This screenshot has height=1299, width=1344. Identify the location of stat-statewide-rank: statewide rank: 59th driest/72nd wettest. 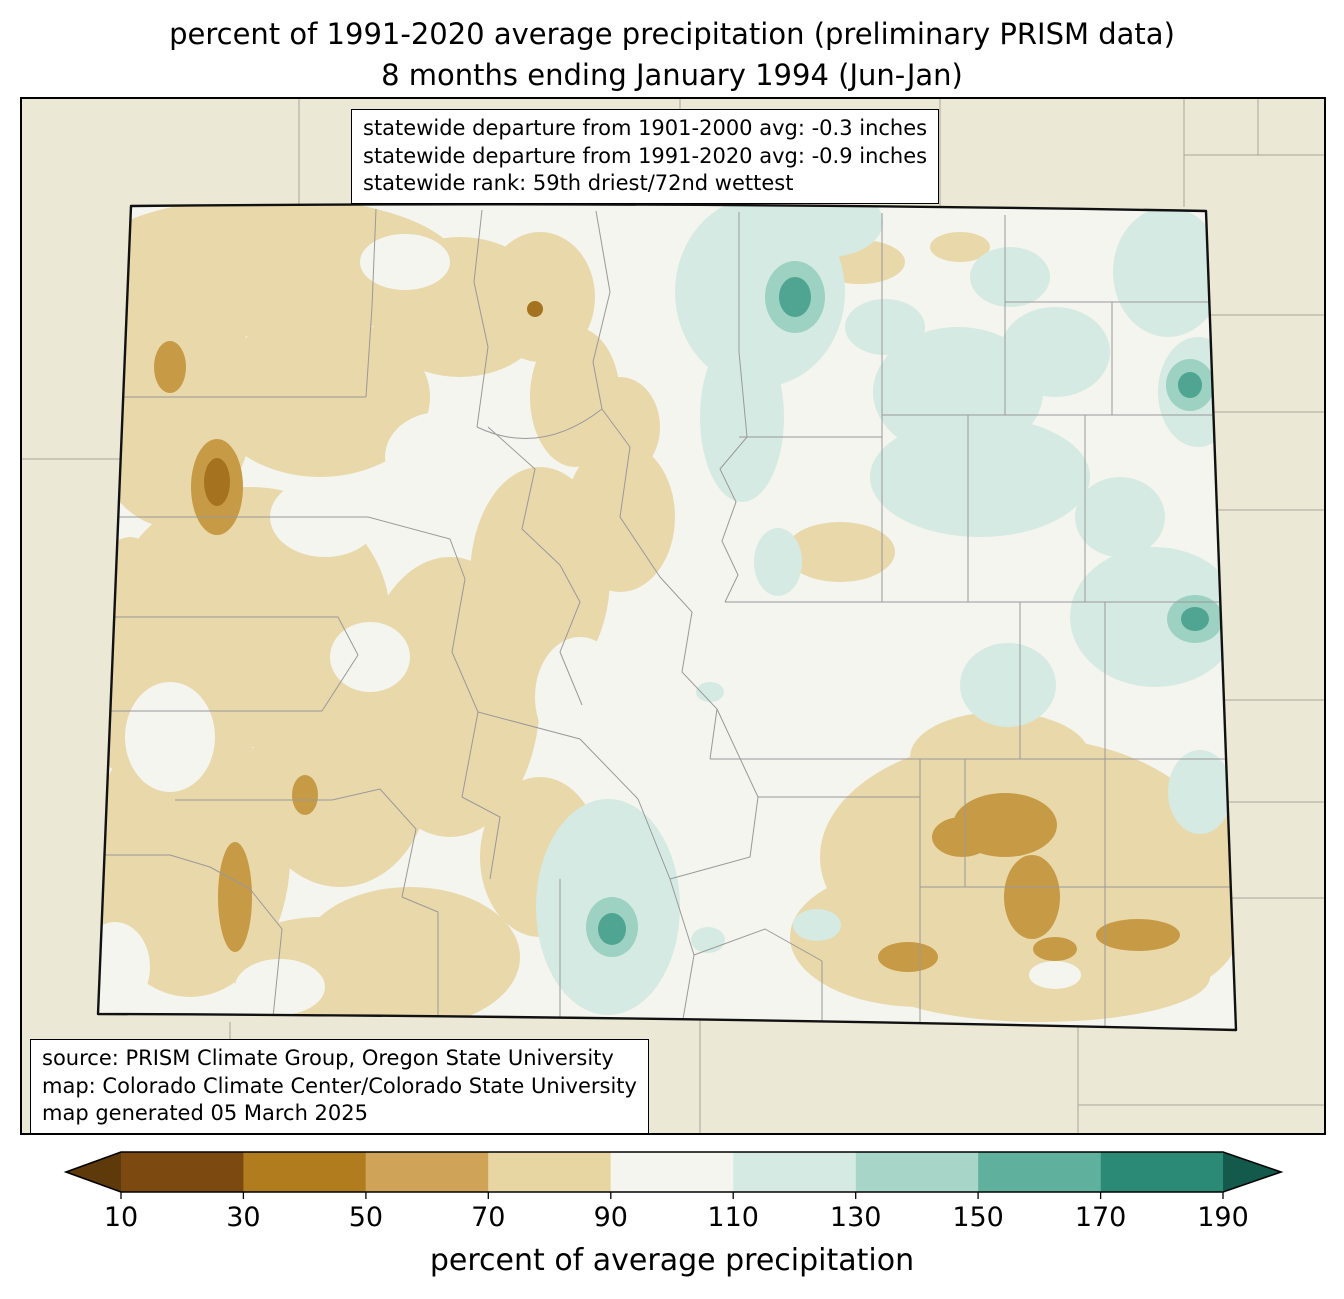
(578, 183).